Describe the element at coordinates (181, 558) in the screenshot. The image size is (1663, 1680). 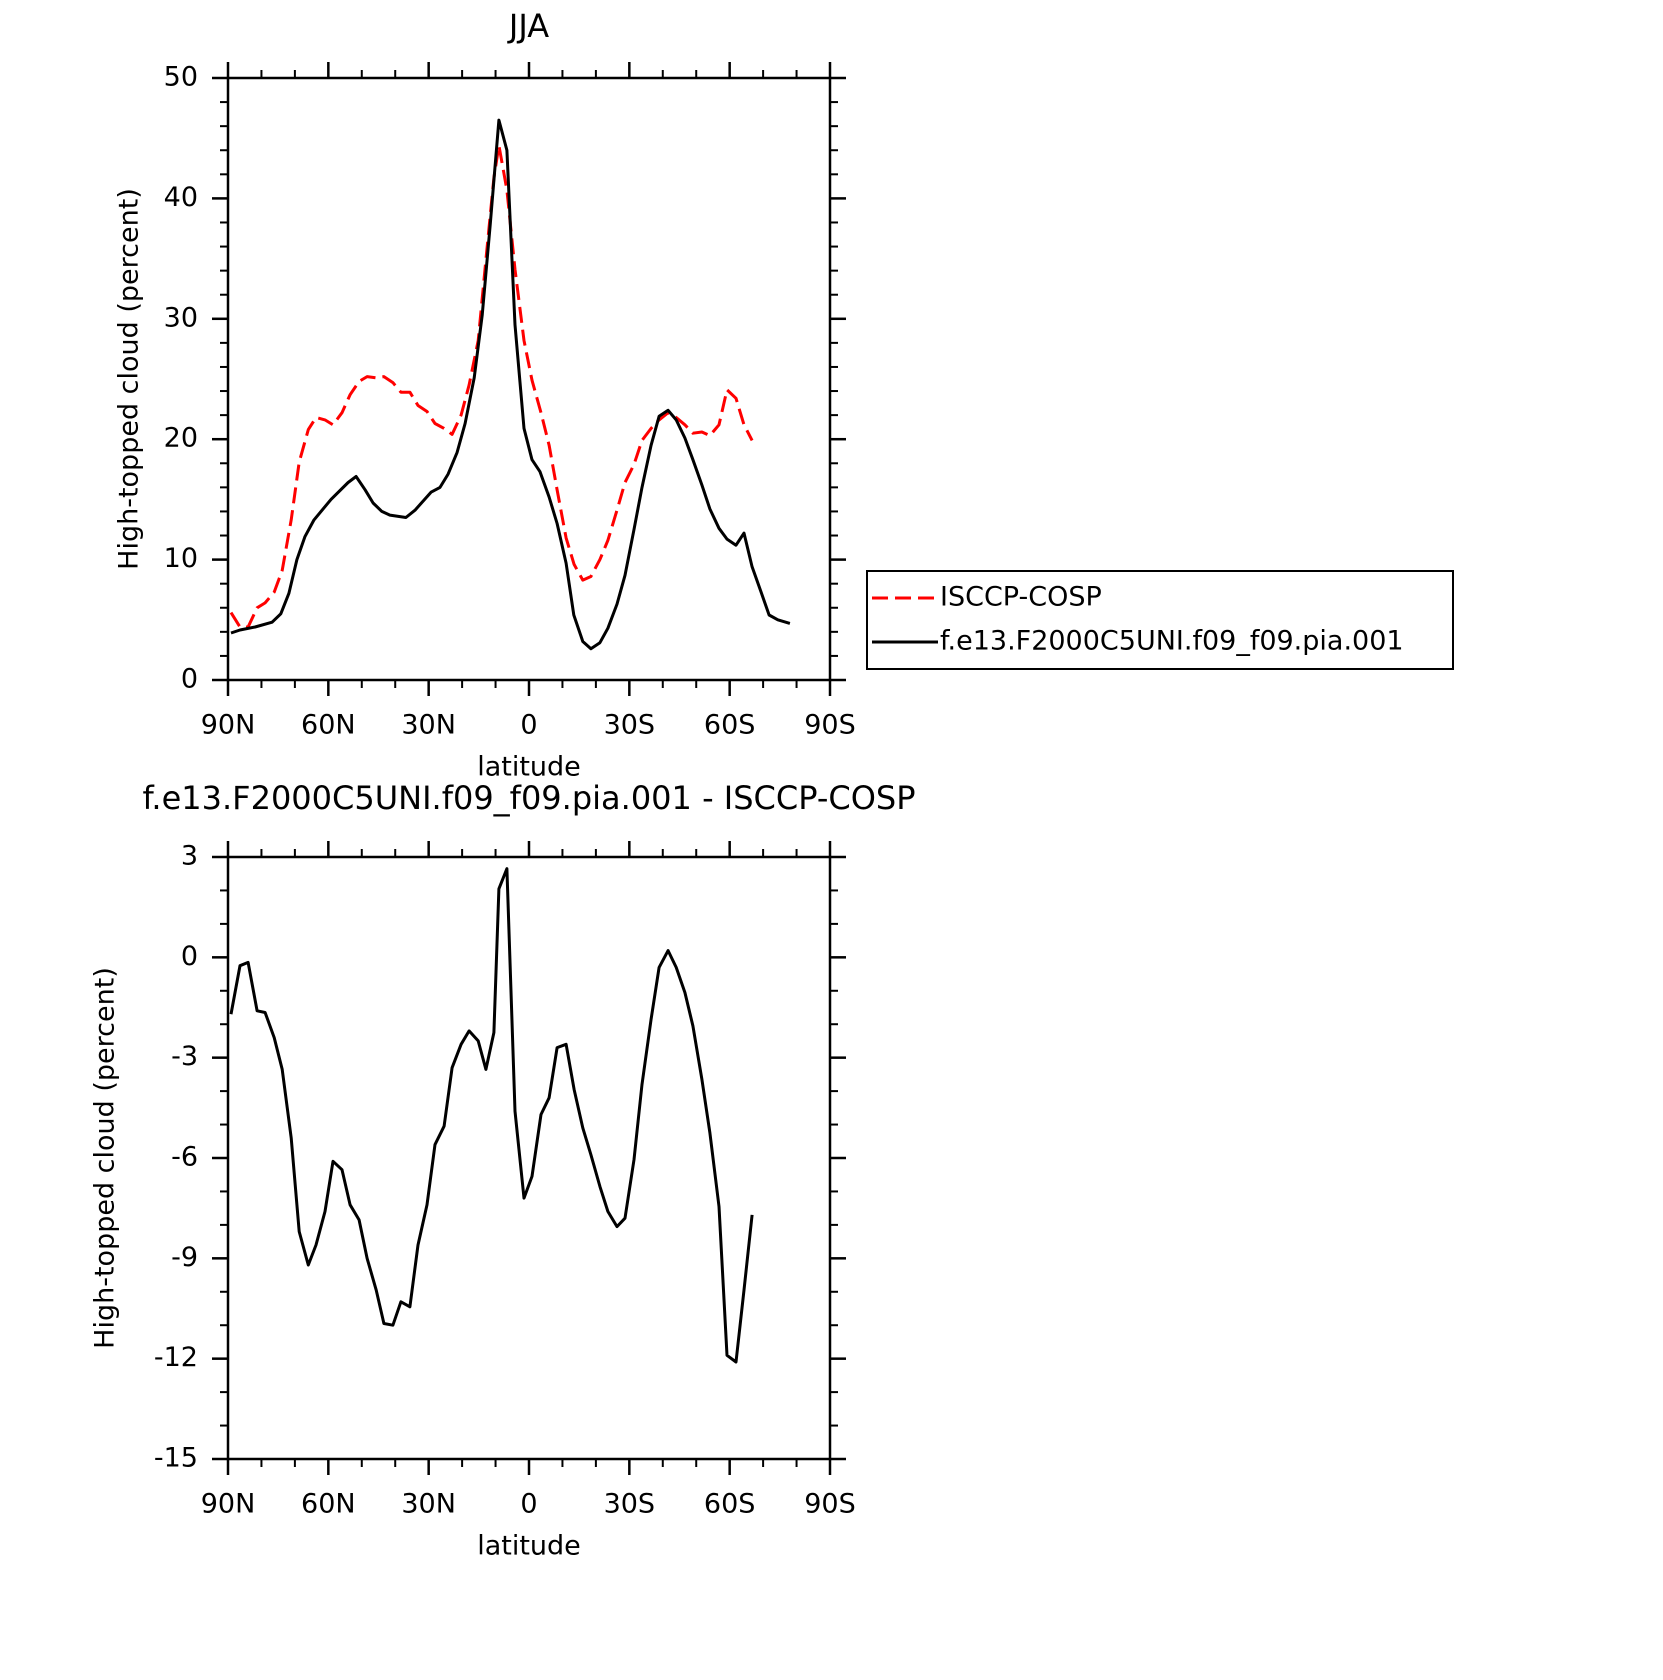
I see `y-tick-label: 10` at that location.